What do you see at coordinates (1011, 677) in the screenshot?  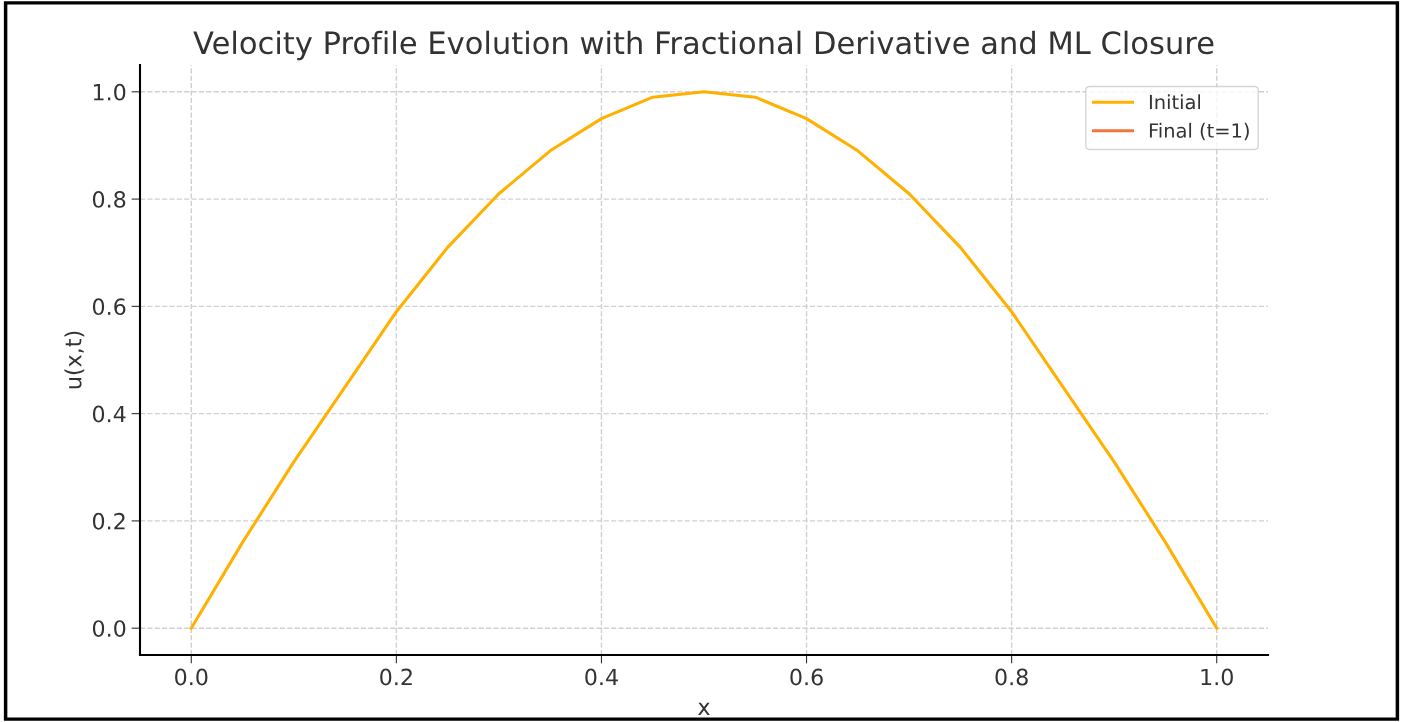 I see `x-tick-label: 0.8` at bounding box center [1011, 677].